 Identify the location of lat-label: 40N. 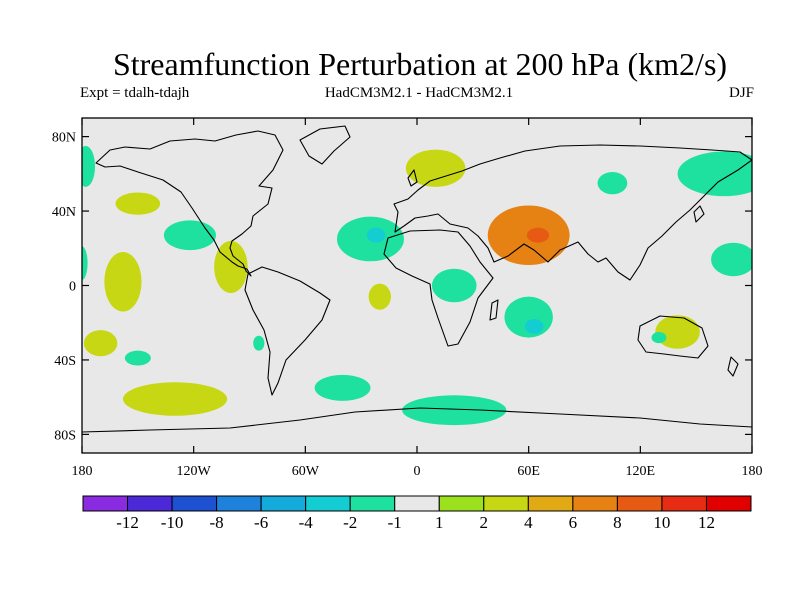
(64, 212).